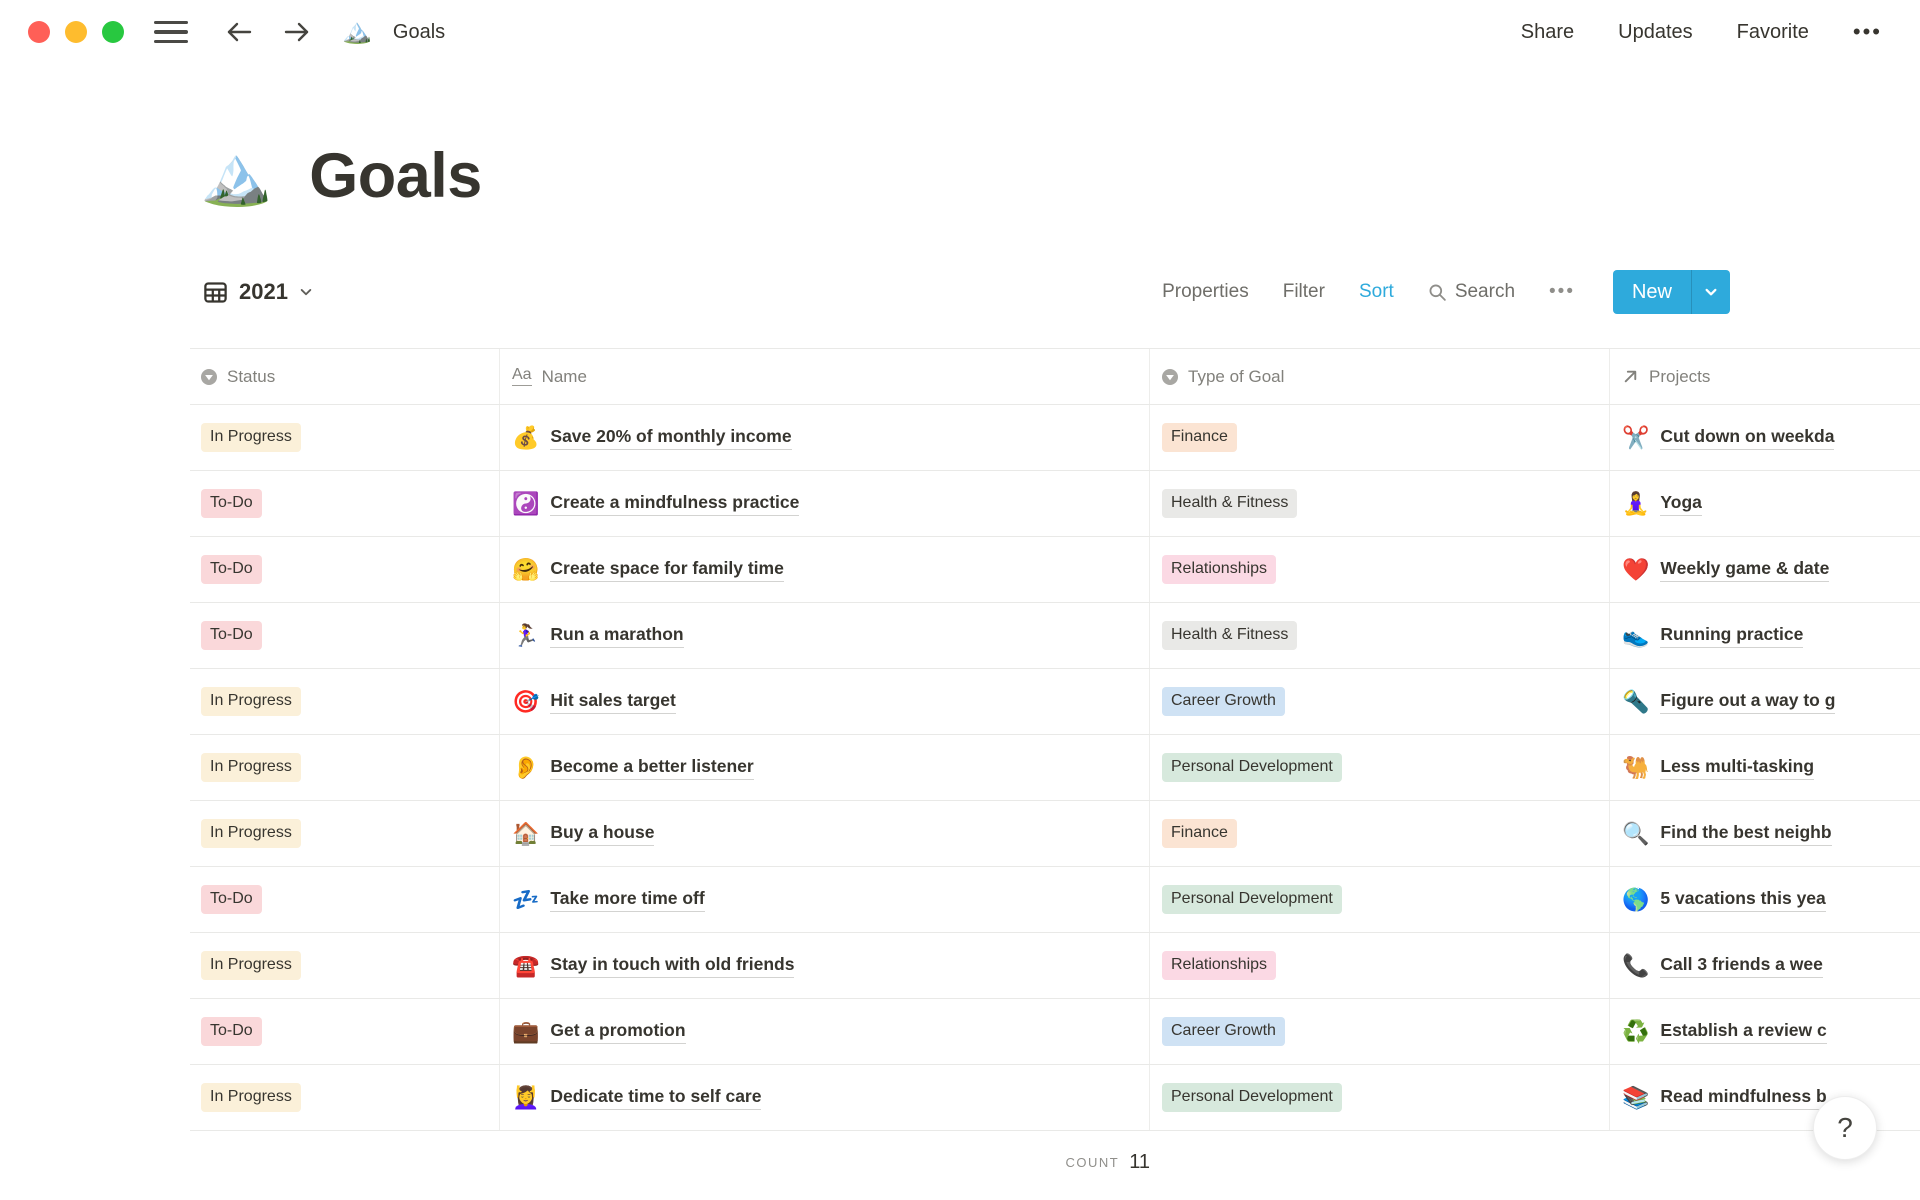  I want to click on forward-icon, so click(297, 32).